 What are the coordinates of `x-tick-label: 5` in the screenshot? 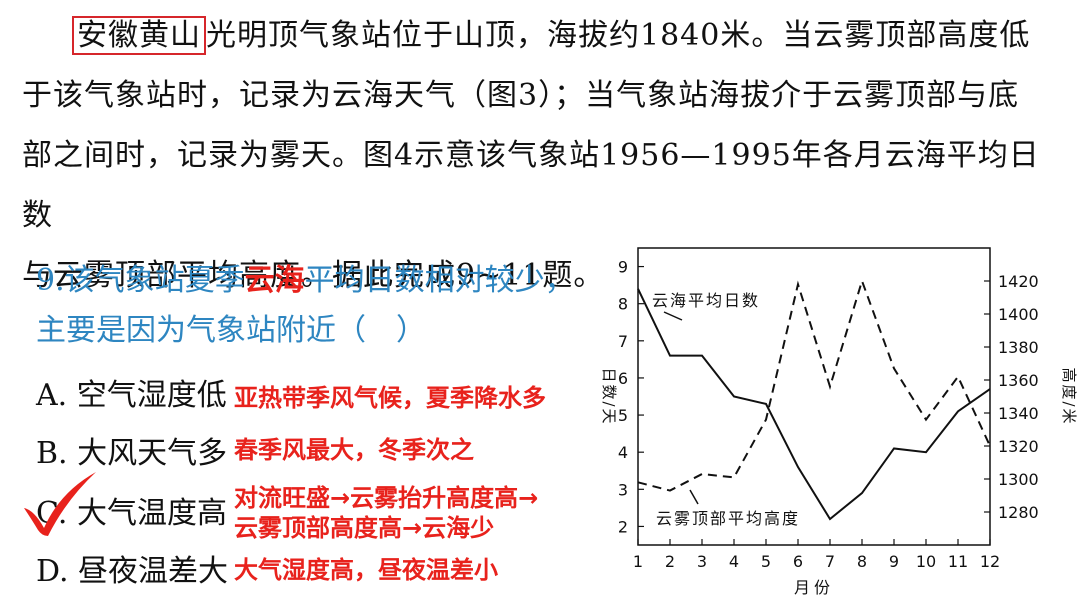 It's located at (766, 561).